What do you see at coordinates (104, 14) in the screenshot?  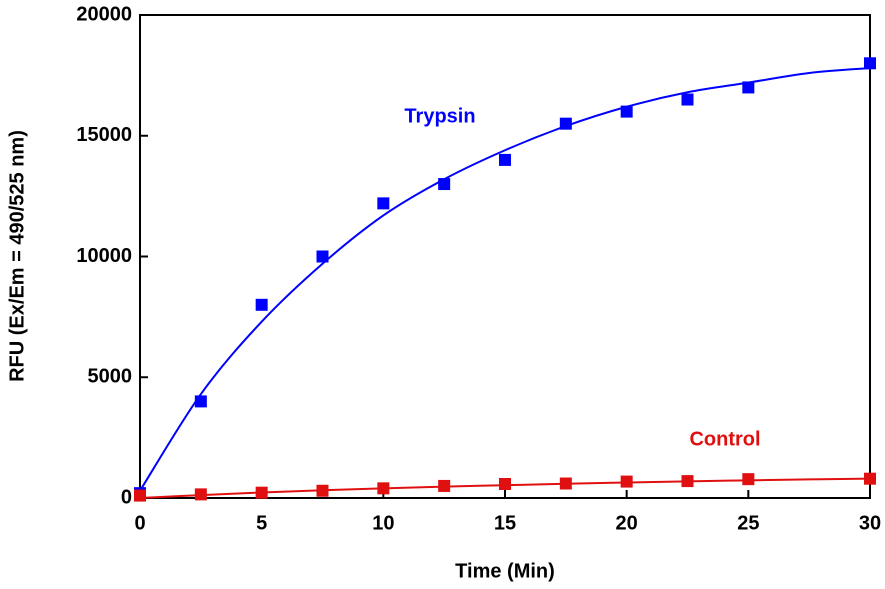 I see `y-tick-label: 20000` at bounding box center [104, 14].